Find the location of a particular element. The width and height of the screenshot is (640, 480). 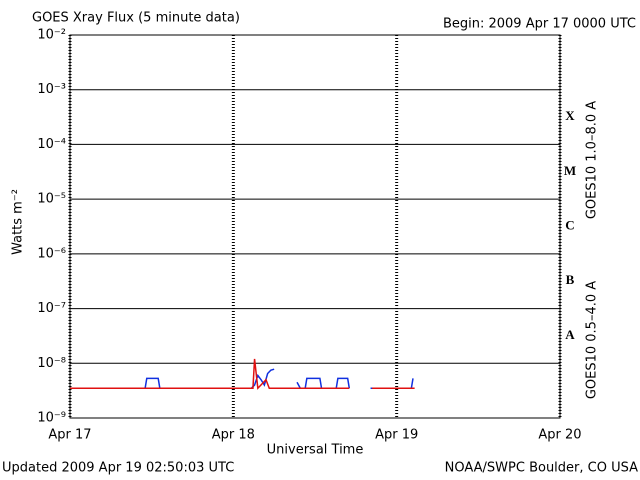

y-tick-label: 10⁻⁴ is located at coordinates (51, 144).